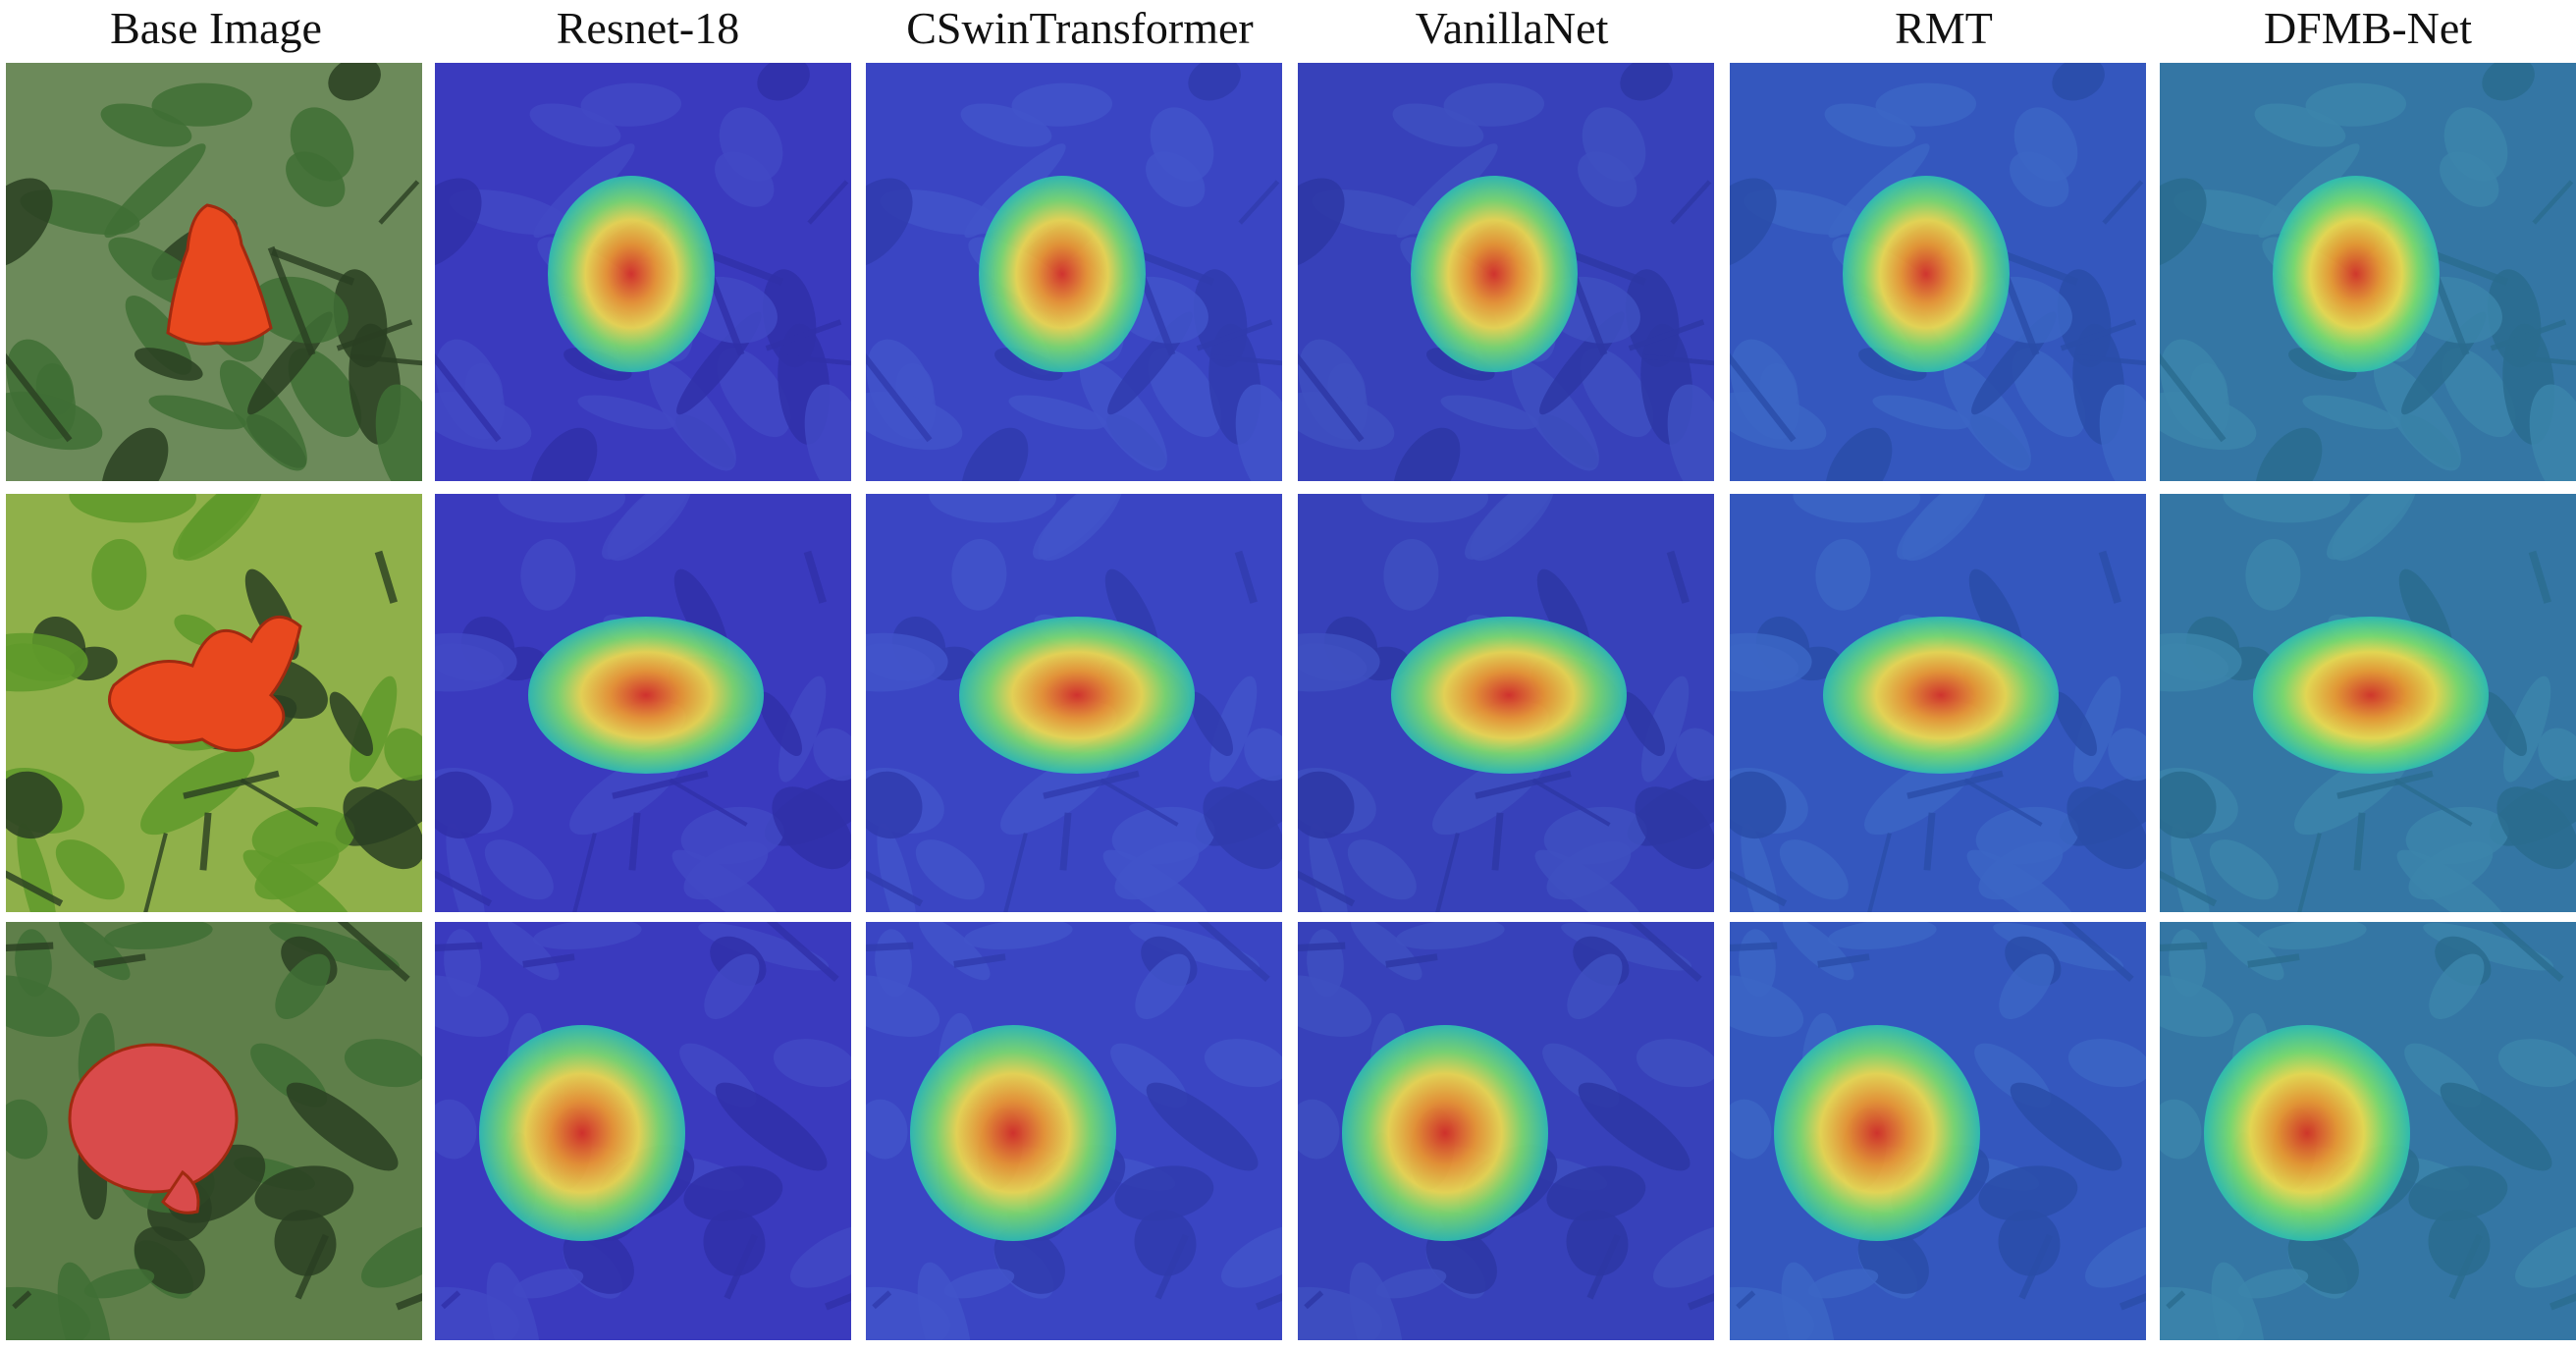 This screenshot has height=1351, width=2576. What do you see at coordinates (2368, 272) in the screenshot?
I see `image-row1-dfmb-net` at bounding box center [2368, 272].